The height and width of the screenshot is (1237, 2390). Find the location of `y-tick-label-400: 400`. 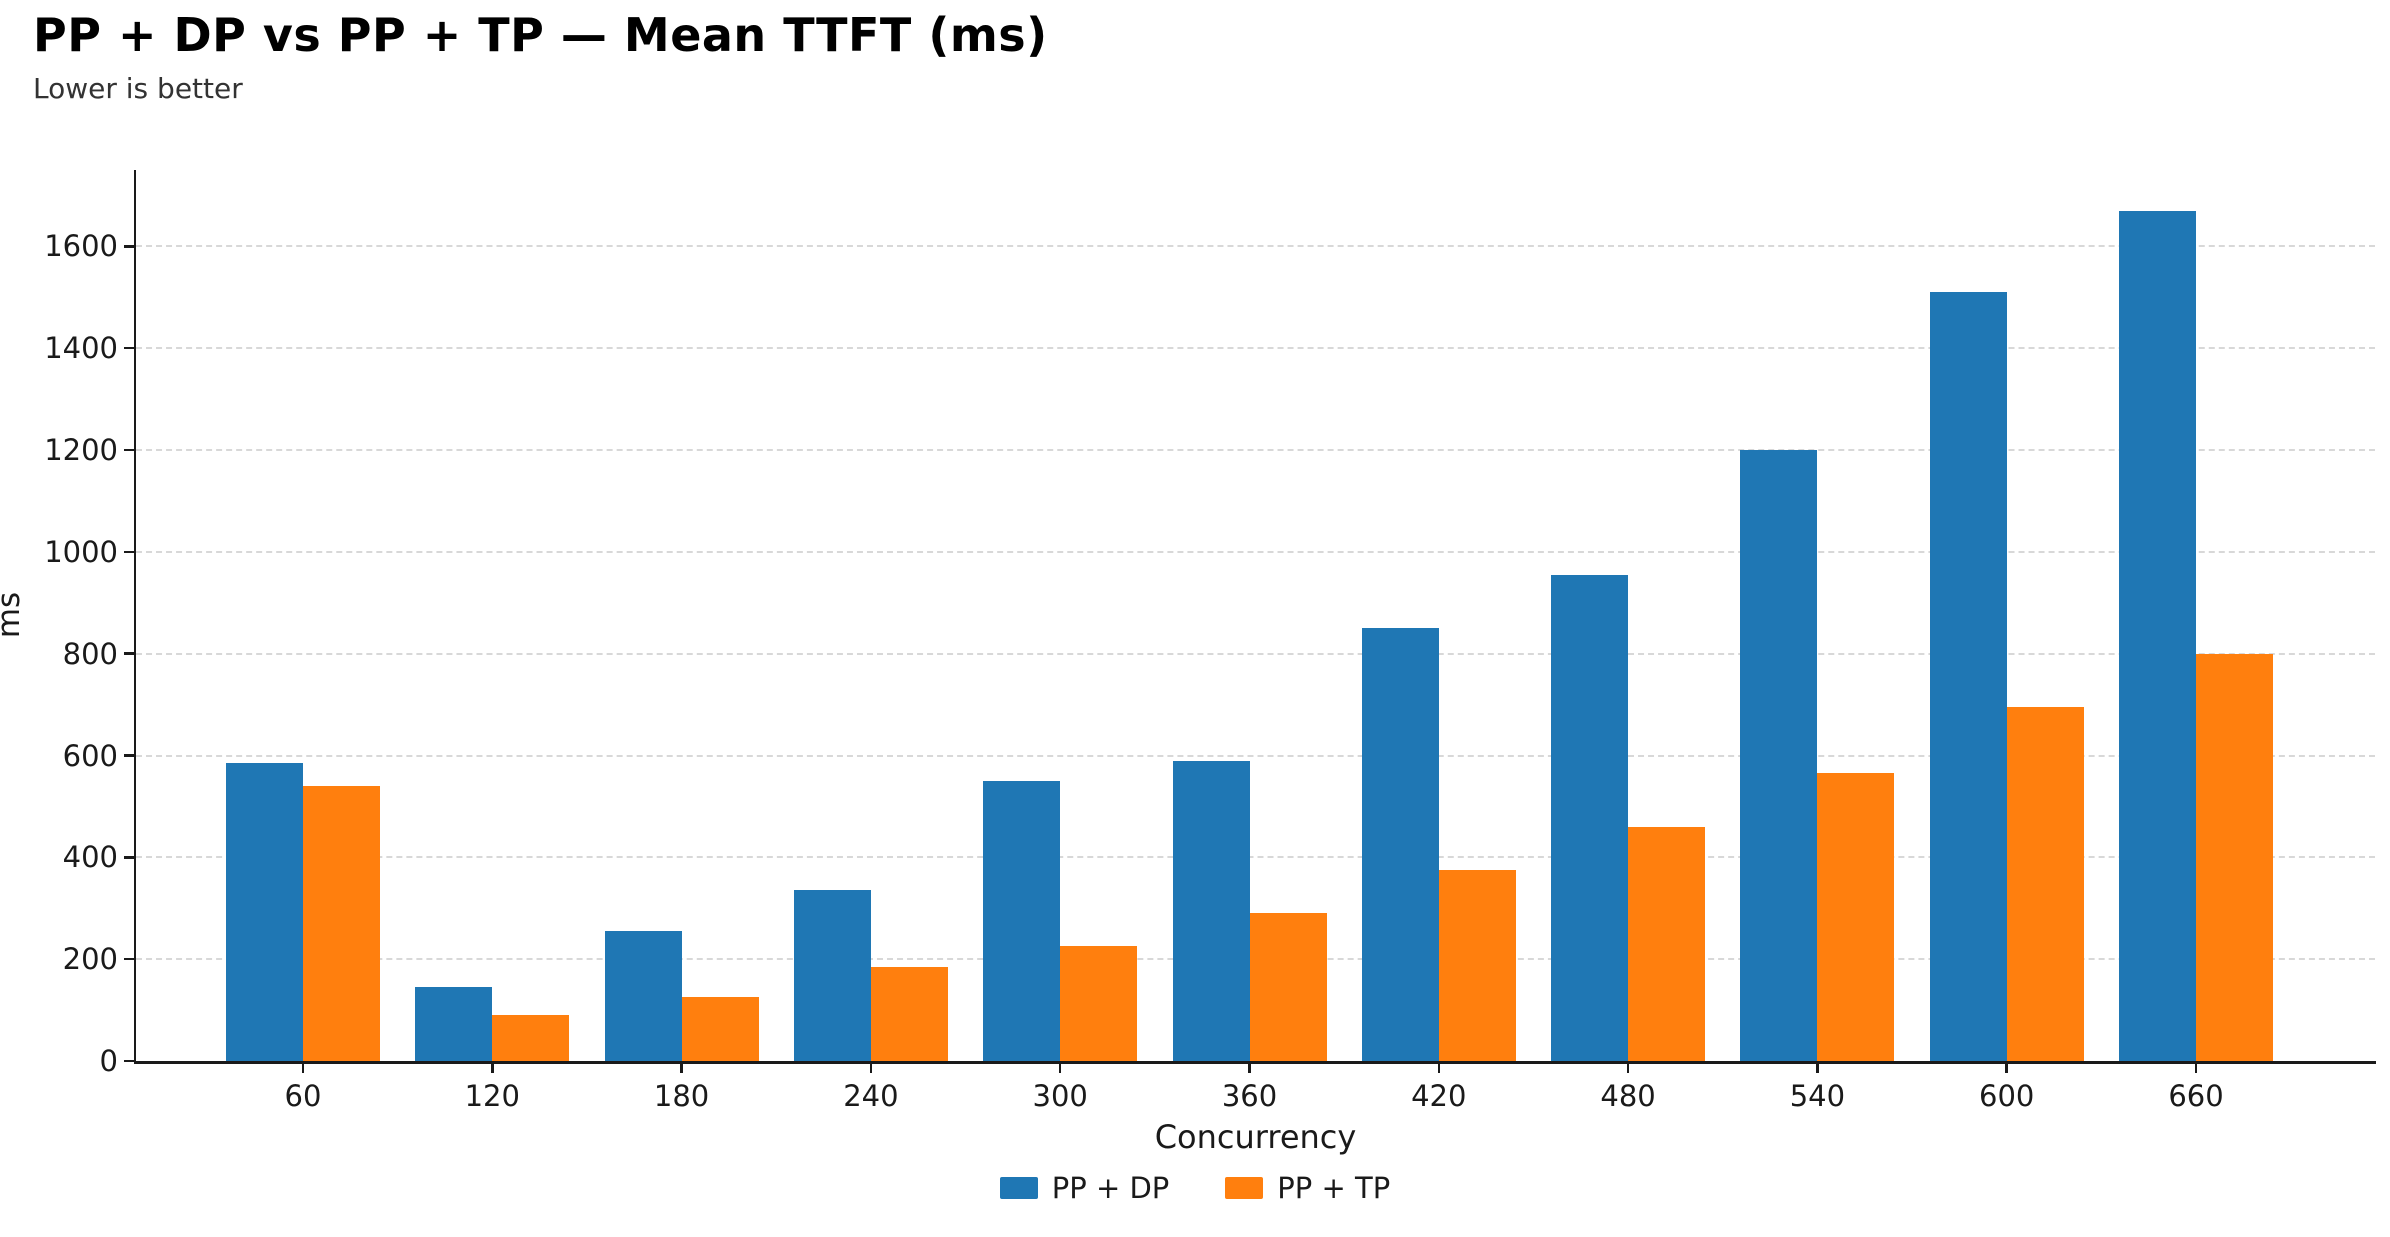

y-tick-label-400: 400 is located at coordinates (90, 857).